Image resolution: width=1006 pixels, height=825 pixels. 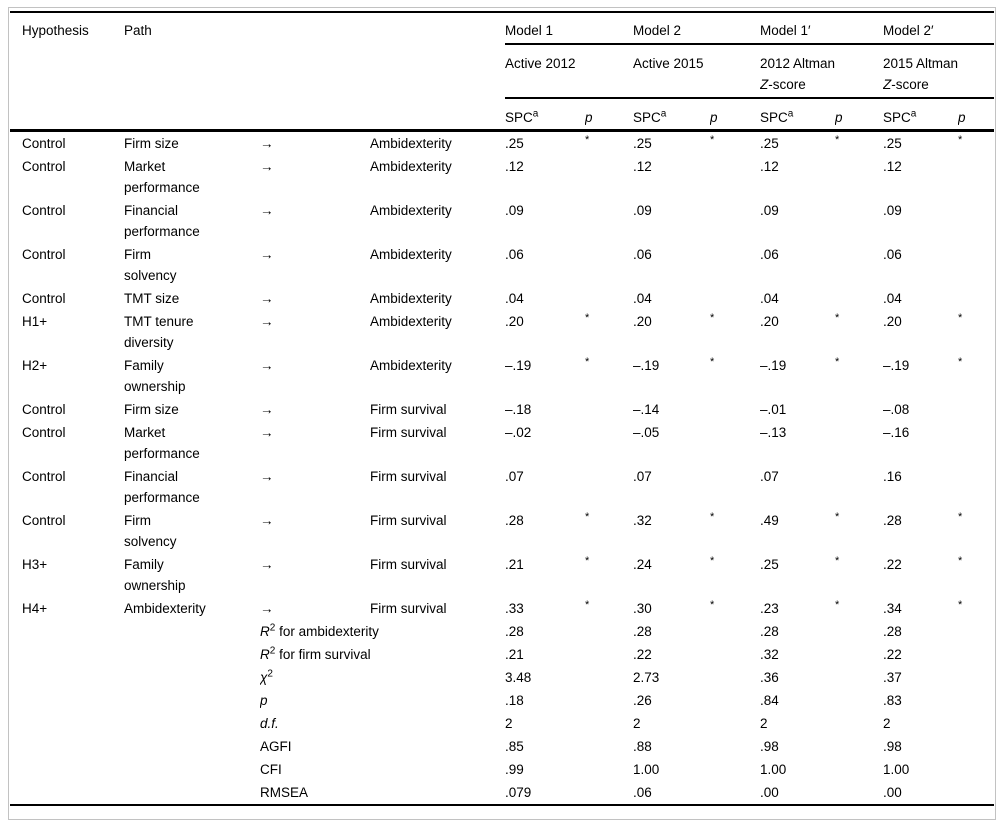 What do you see at coordinates (514, 143) in the screenshot?
I see `spc-value-cell: .25` at bounding box center [514, 143].